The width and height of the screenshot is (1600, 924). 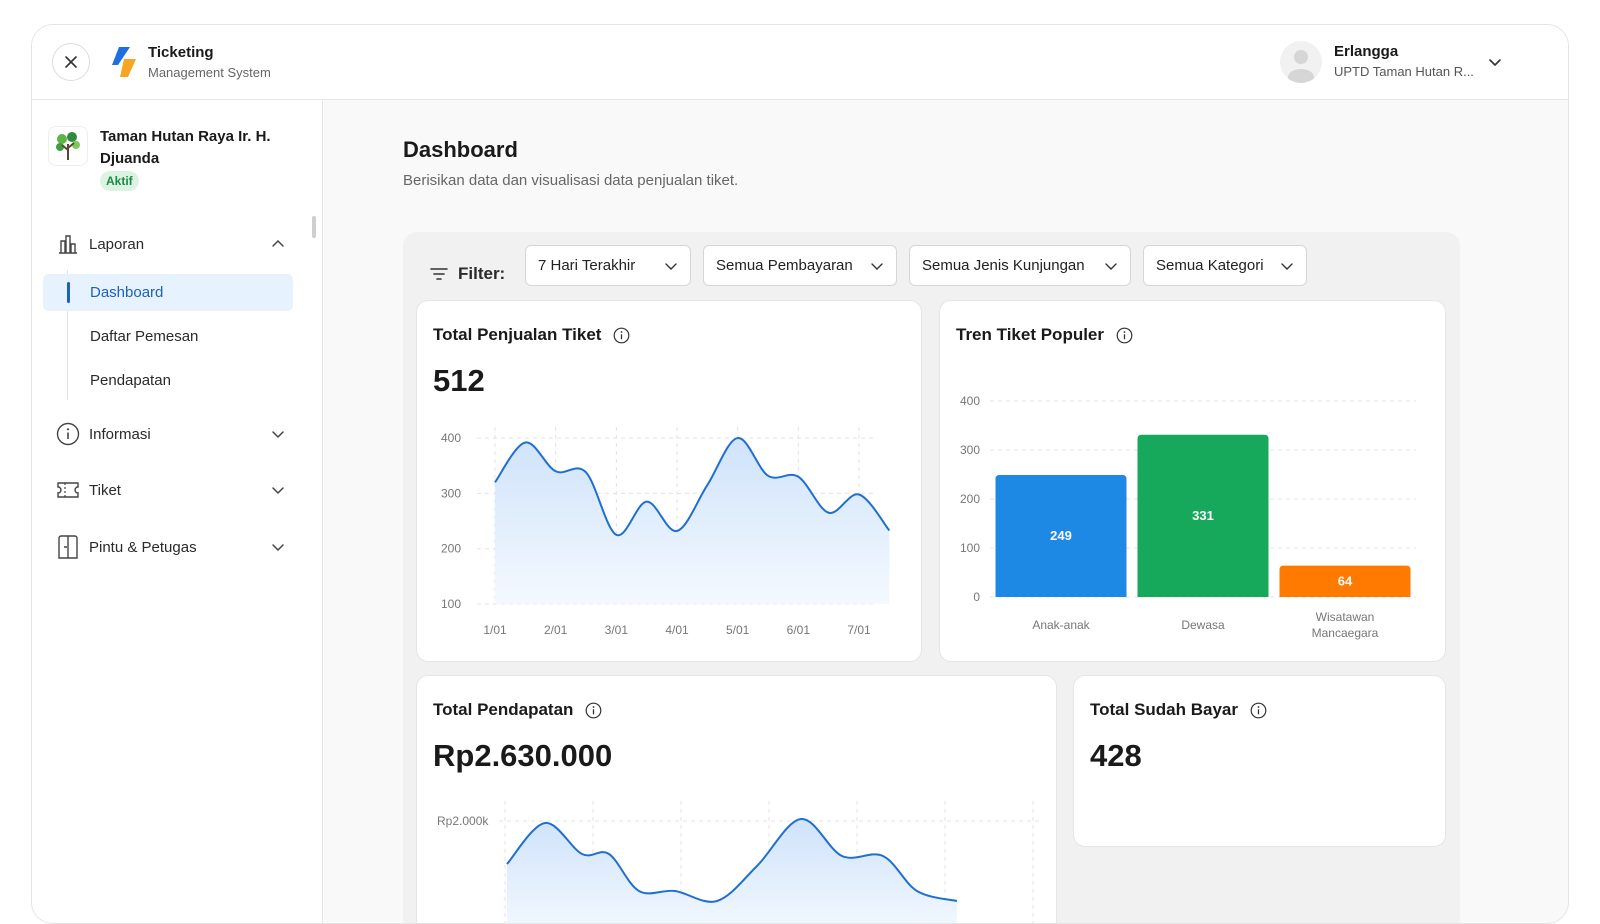 I want to click on close-button, so click(x=71, y=62).